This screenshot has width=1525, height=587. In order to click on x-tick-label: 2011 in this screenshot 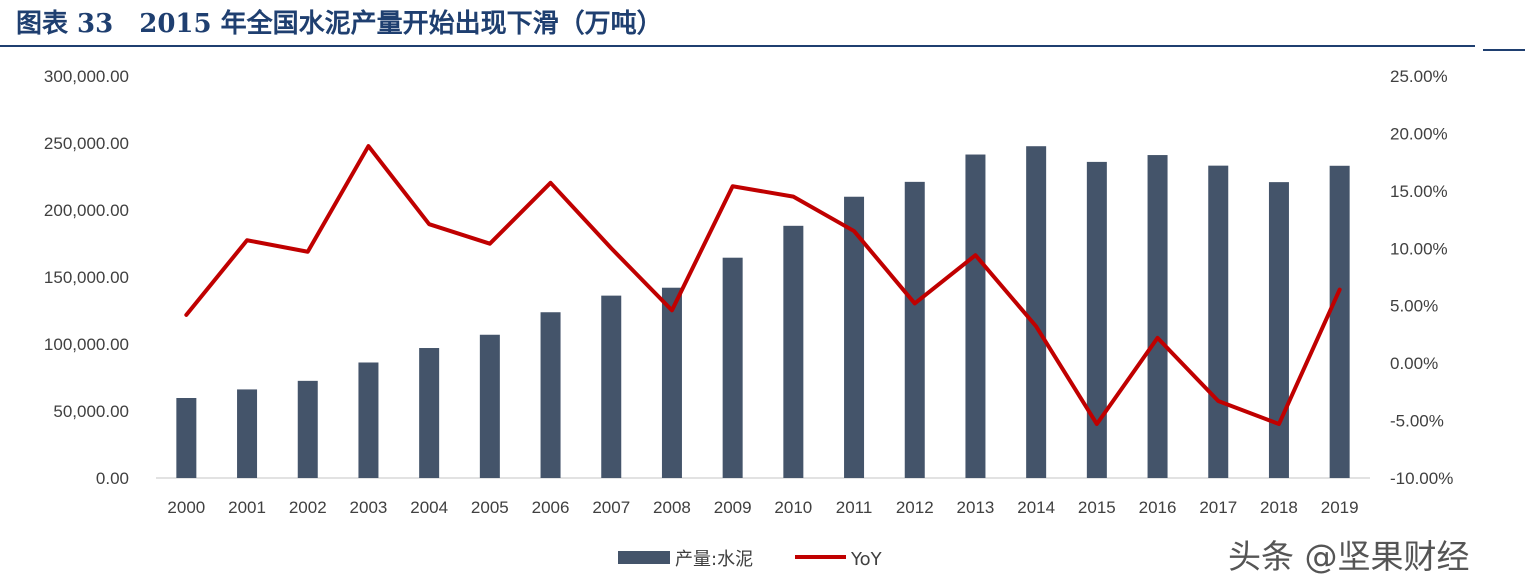, I will do `click(854, 507)`.